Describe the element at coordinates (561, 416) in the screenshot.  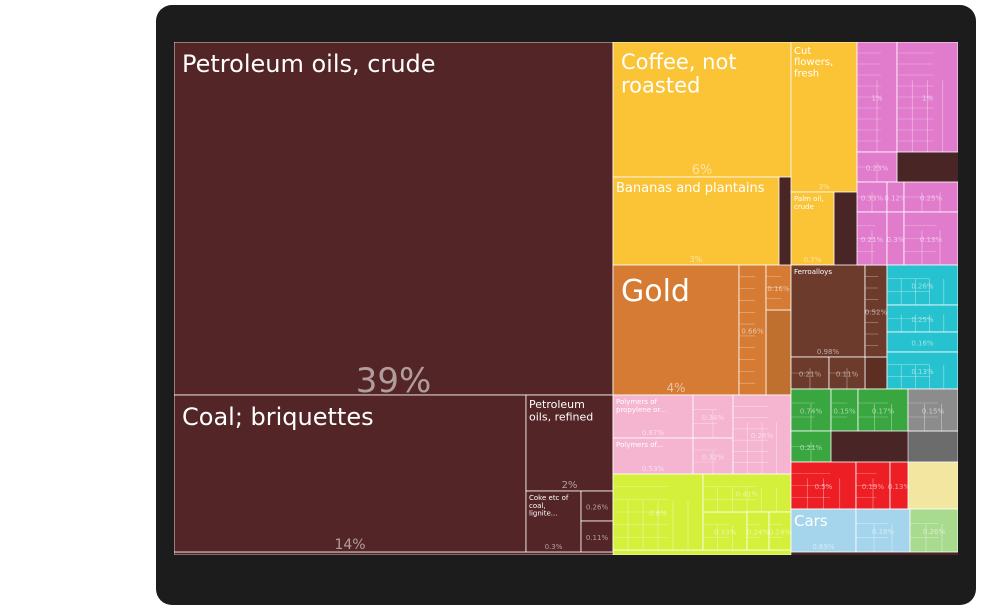
I see `tile-label-line: oils, refined` at that location.